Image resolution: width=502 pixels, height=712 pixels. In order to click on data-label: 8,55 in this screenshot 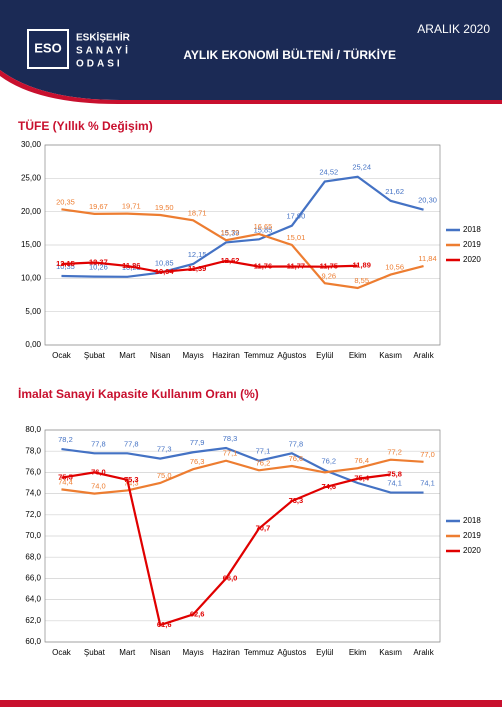, I will do `click(361, 280)`.